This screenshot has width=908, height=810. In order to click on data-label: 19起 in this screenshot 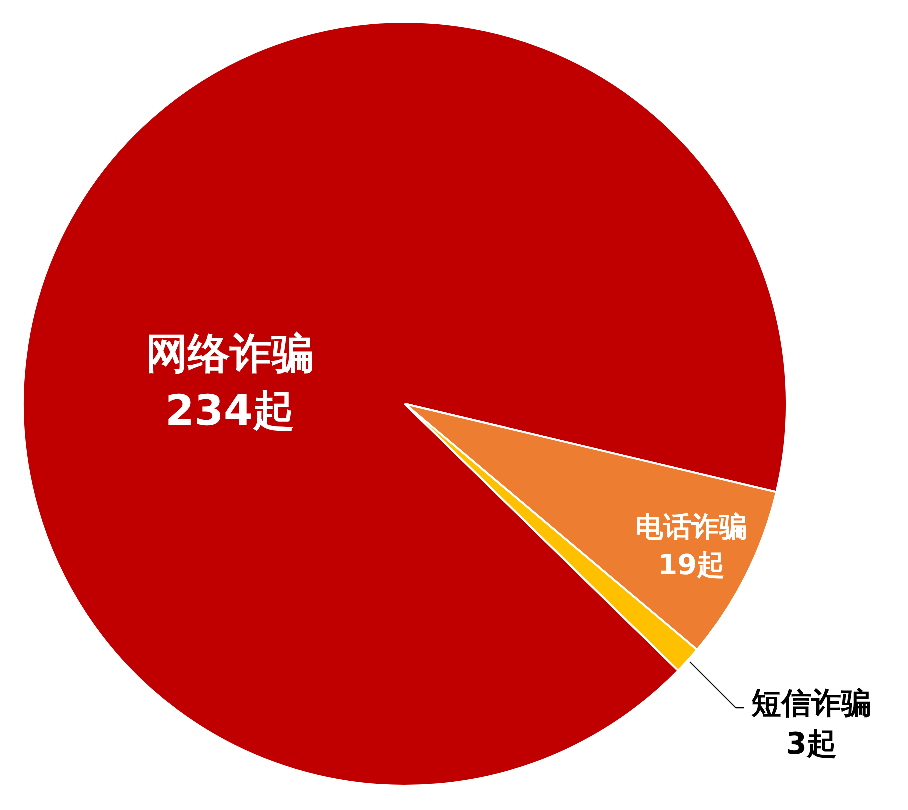, I will do `click(692, 565)`.